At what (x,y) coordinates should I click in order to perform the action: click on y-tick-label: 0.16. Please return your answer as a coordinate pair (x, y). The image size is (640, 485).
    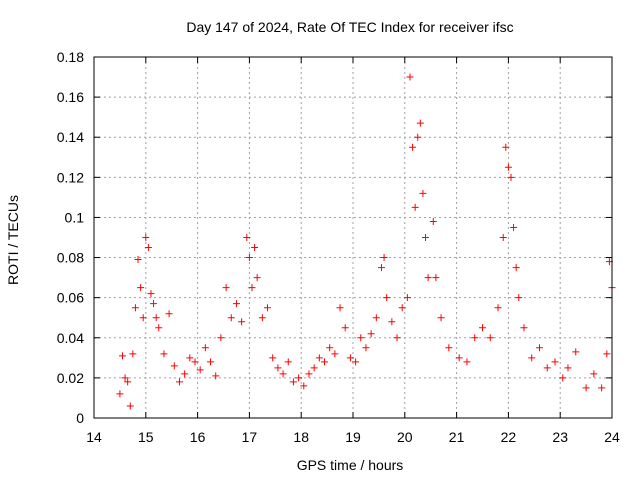
    Looking at the image, I should click on (70, 97).